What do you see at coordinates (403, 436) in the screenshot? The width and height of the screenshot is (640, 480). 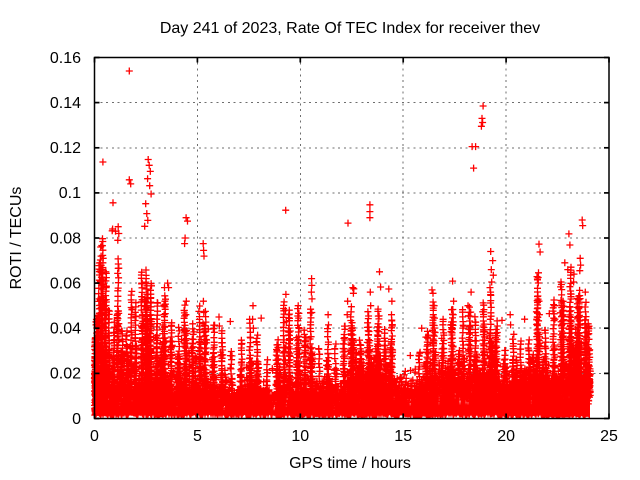 I see `svg-text: 15` at bounding box center [403, 436].